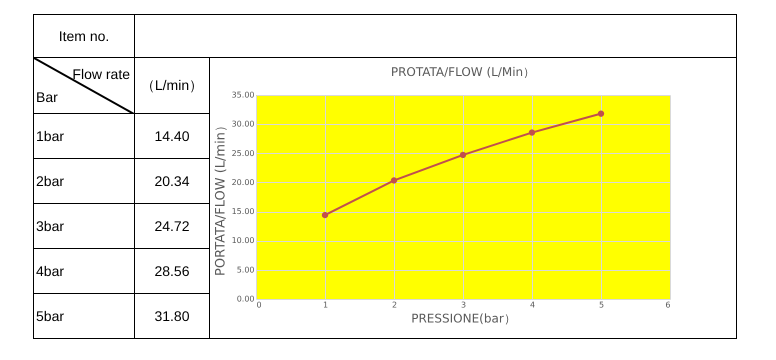 The image size is (776, 360). Describe the element at coordinates (243, 182) in the screenshot. I see `y-tick-label: 20.00` at that location.